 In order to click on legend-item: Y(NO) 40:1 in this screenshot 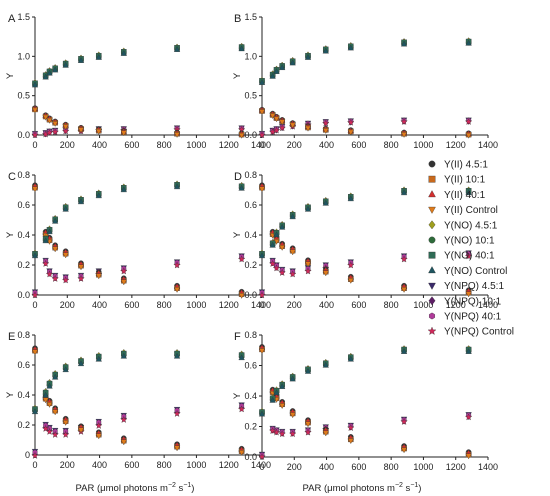, I will do `click(461, 256)`.